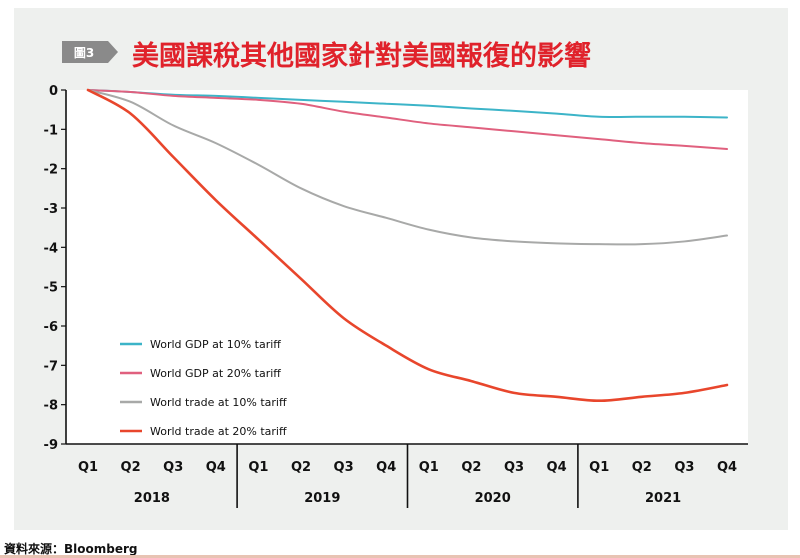 This screenshot has width=800, height=558. What do you see at coordinates (51, 366) in the screenshot?
I see `y-tick-label: -7` at bounding box center [51, 366].